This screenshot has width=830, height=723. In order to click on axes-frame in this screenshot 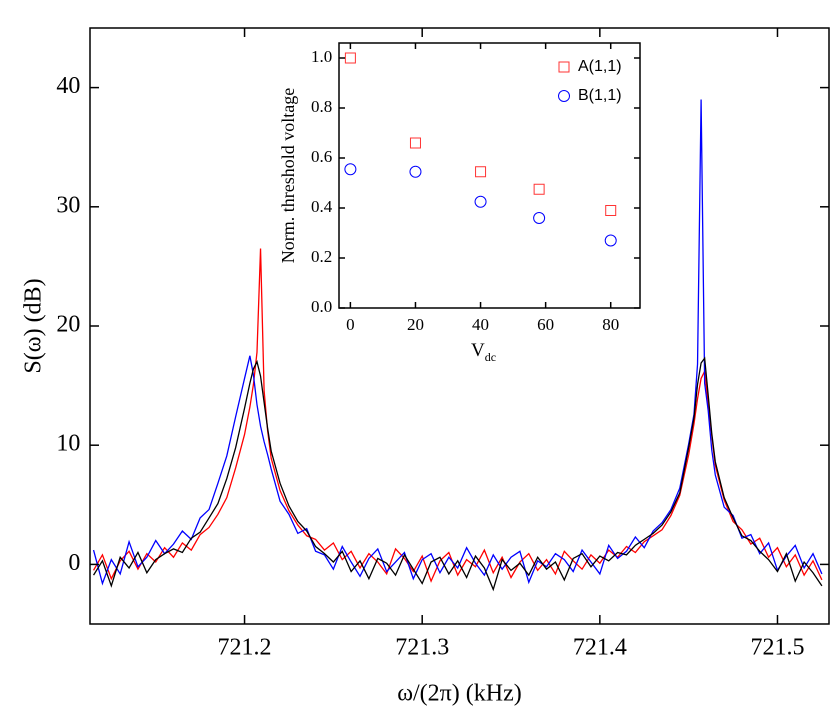, I will do `click(489, 175)`.